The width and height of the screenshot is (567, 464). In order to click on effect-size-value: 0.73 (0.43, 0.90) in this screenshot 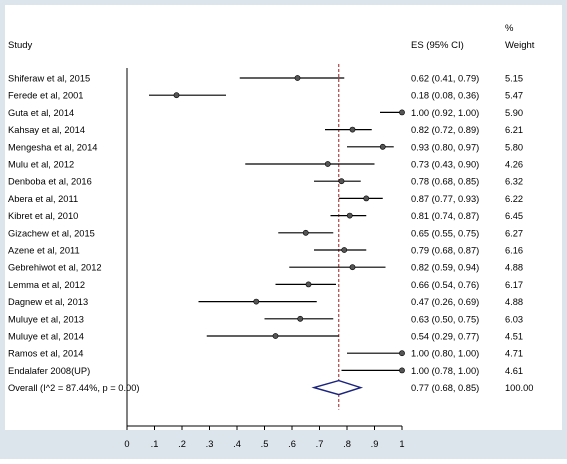, I will do `click(445, 165)`.